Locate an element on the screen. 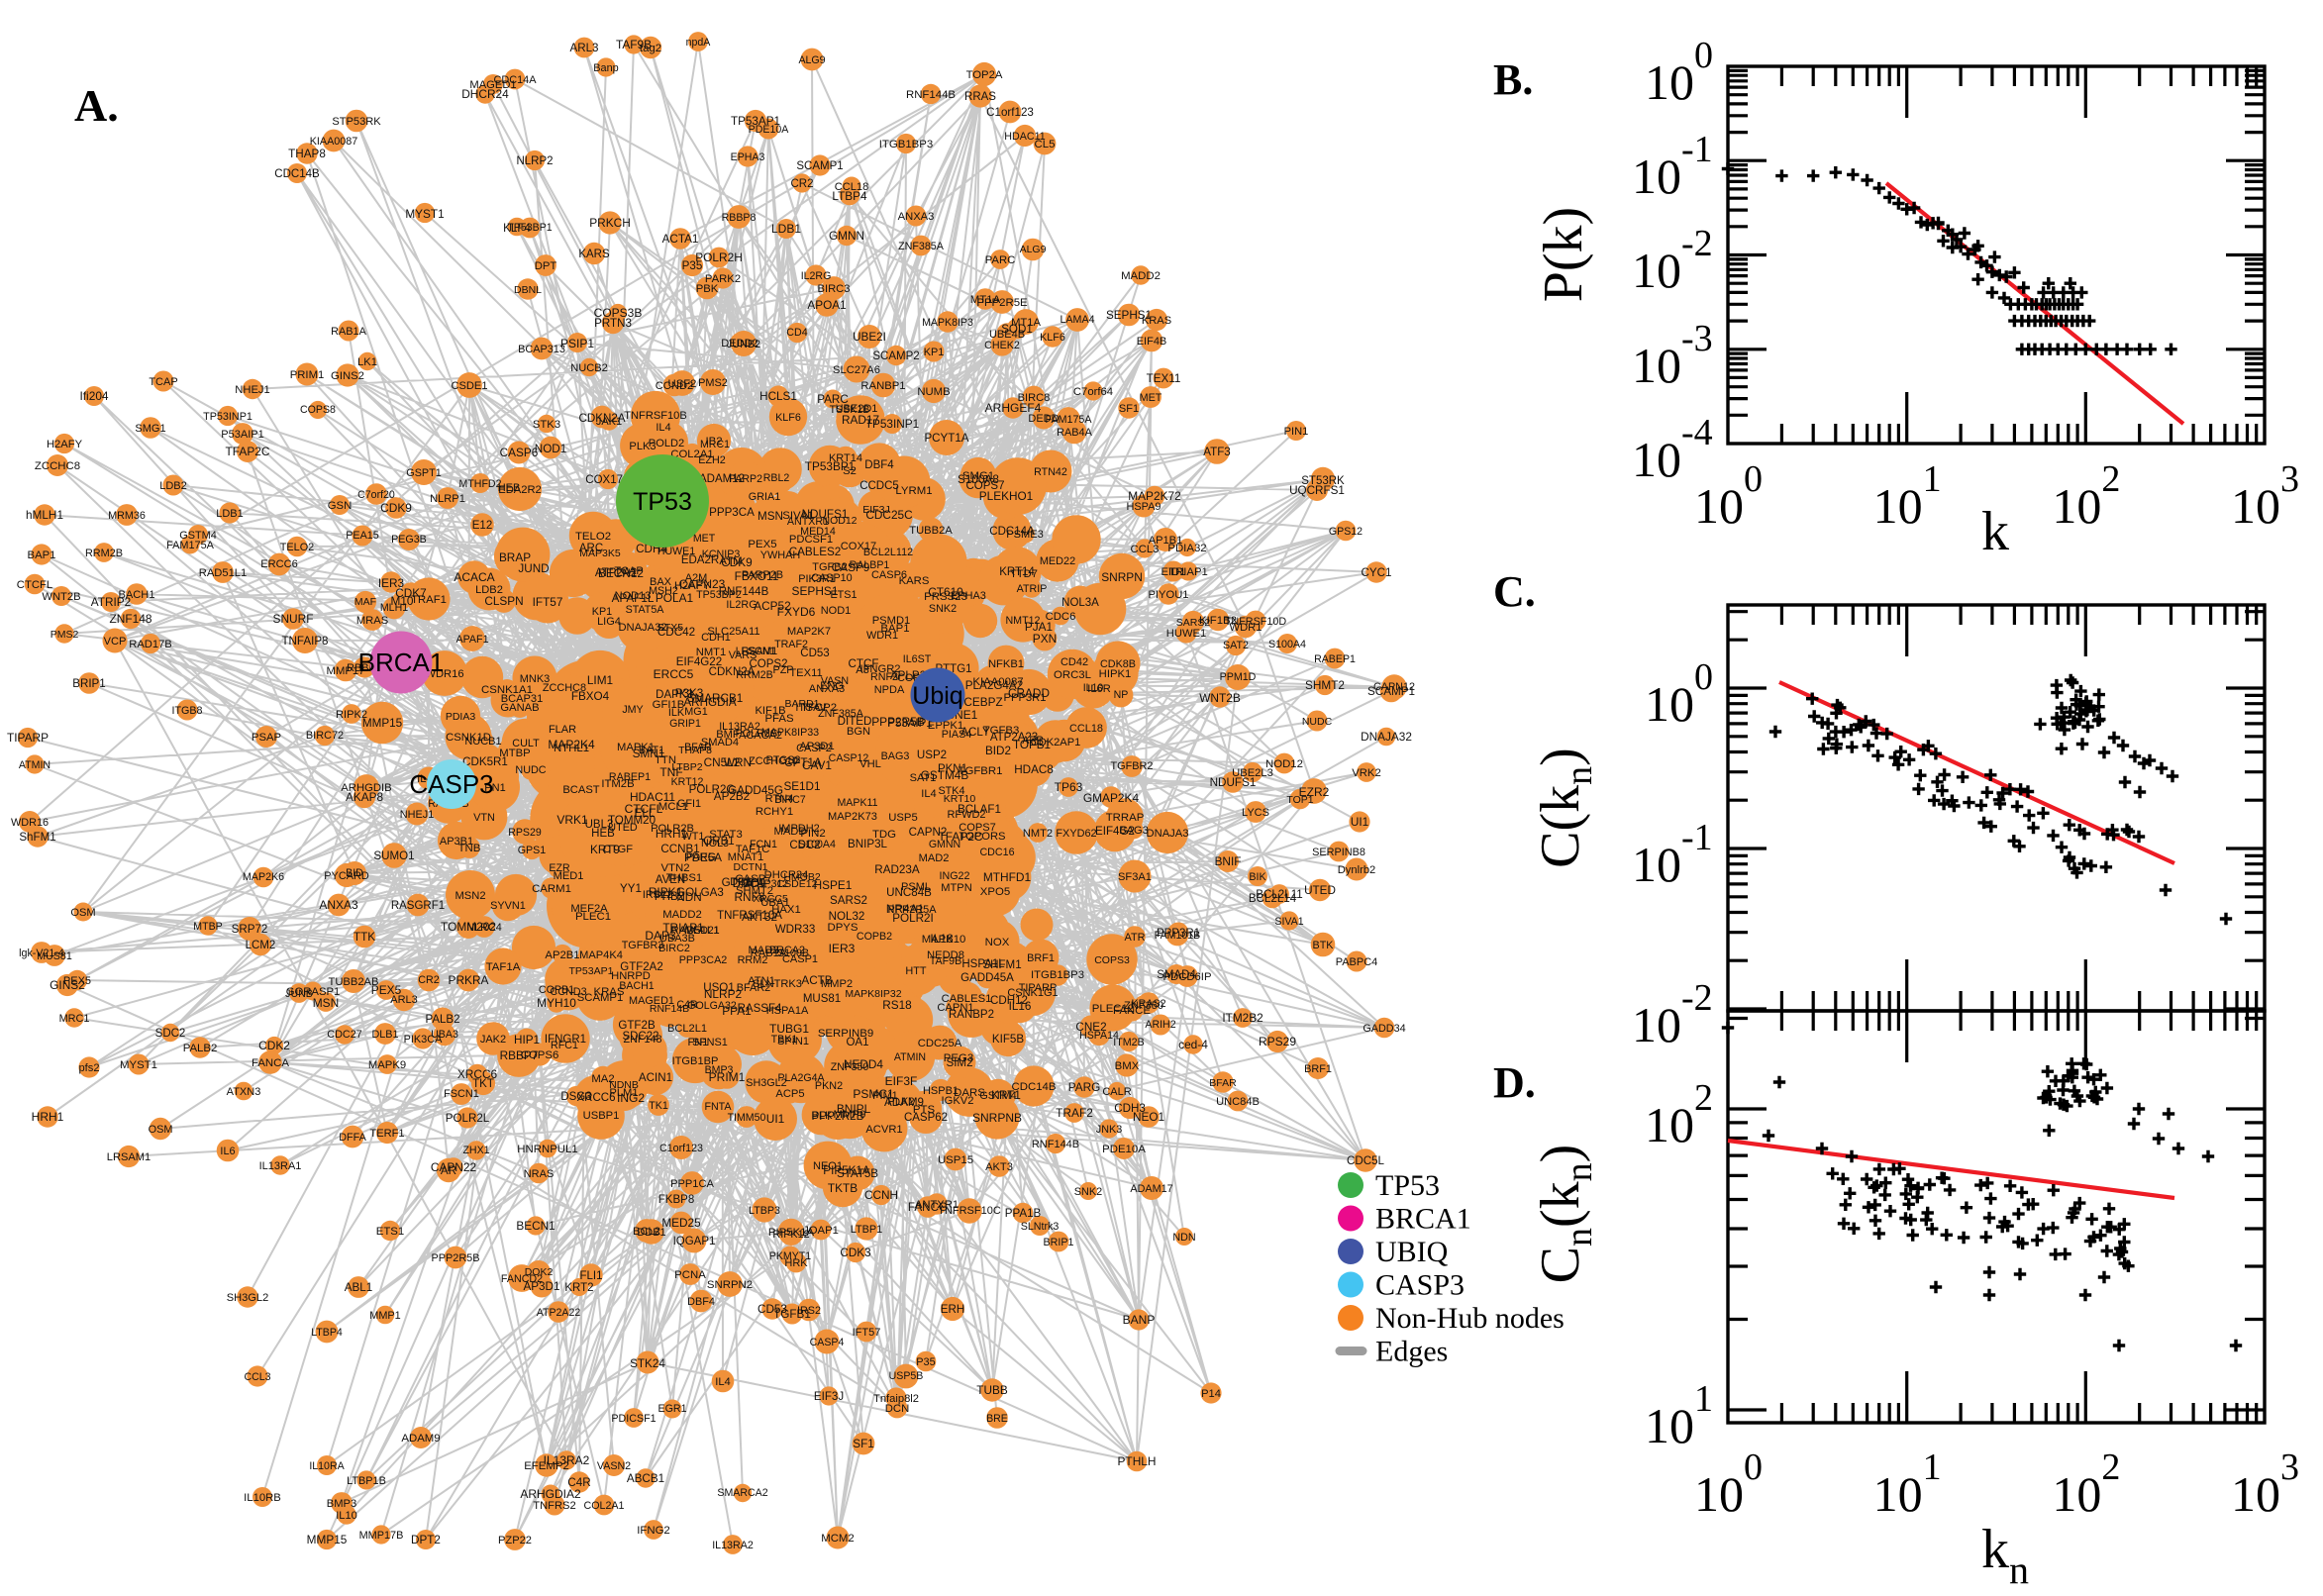 This screenshot has height=1596, width=2323. svg-text: LTBP3 is located at coordinates (764, 1211).